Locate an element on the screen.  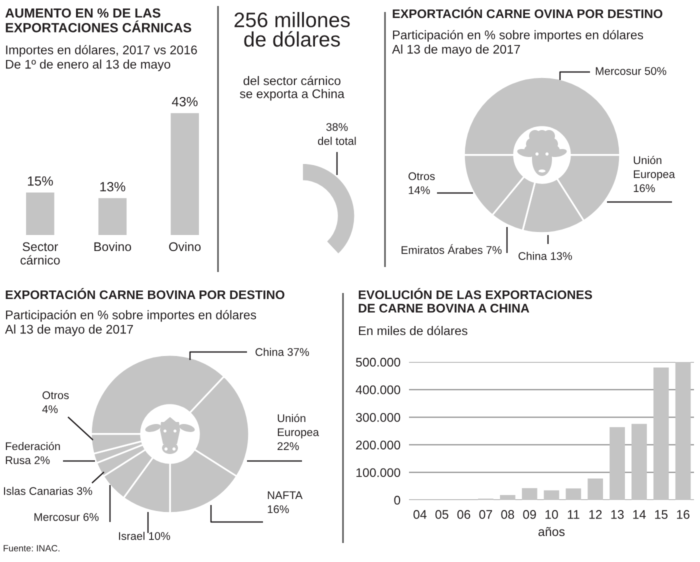
chart-title: AUMENTO EN % DE LAS EXPORTACIONES CÁRNICAS is located at coordinates (98, 20).